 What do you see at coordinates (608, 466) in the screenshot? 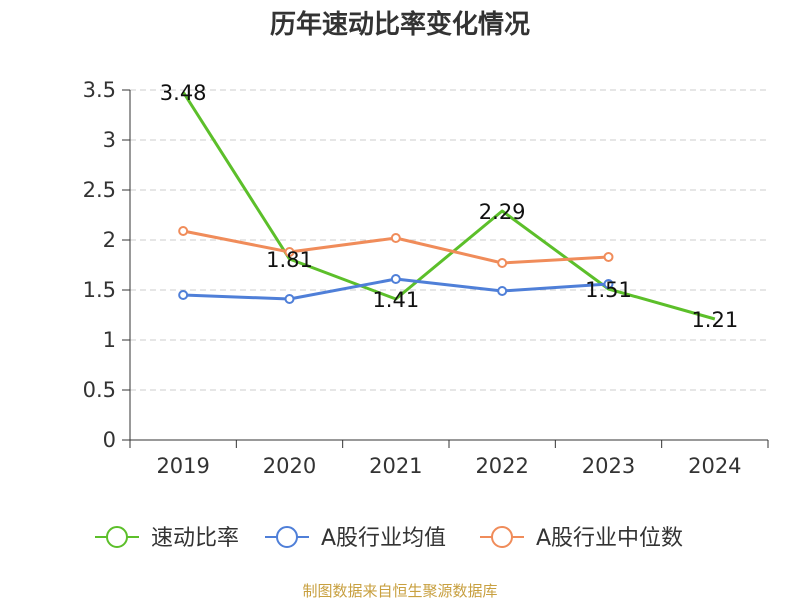
I see `x-tick-label: 2023` at bounding box center [608, 466].